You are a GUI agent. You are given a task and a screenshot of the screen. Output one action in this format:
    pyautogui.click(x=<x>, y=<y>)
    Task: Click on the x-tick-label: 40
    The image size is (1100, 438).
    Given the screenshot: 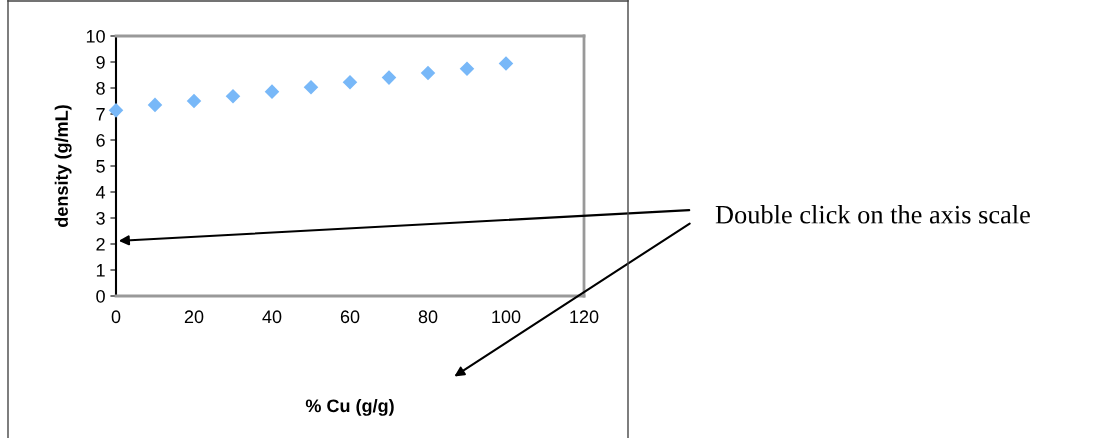 What is the action you would take?
    pyautogui.click(x=272, y=317)
    